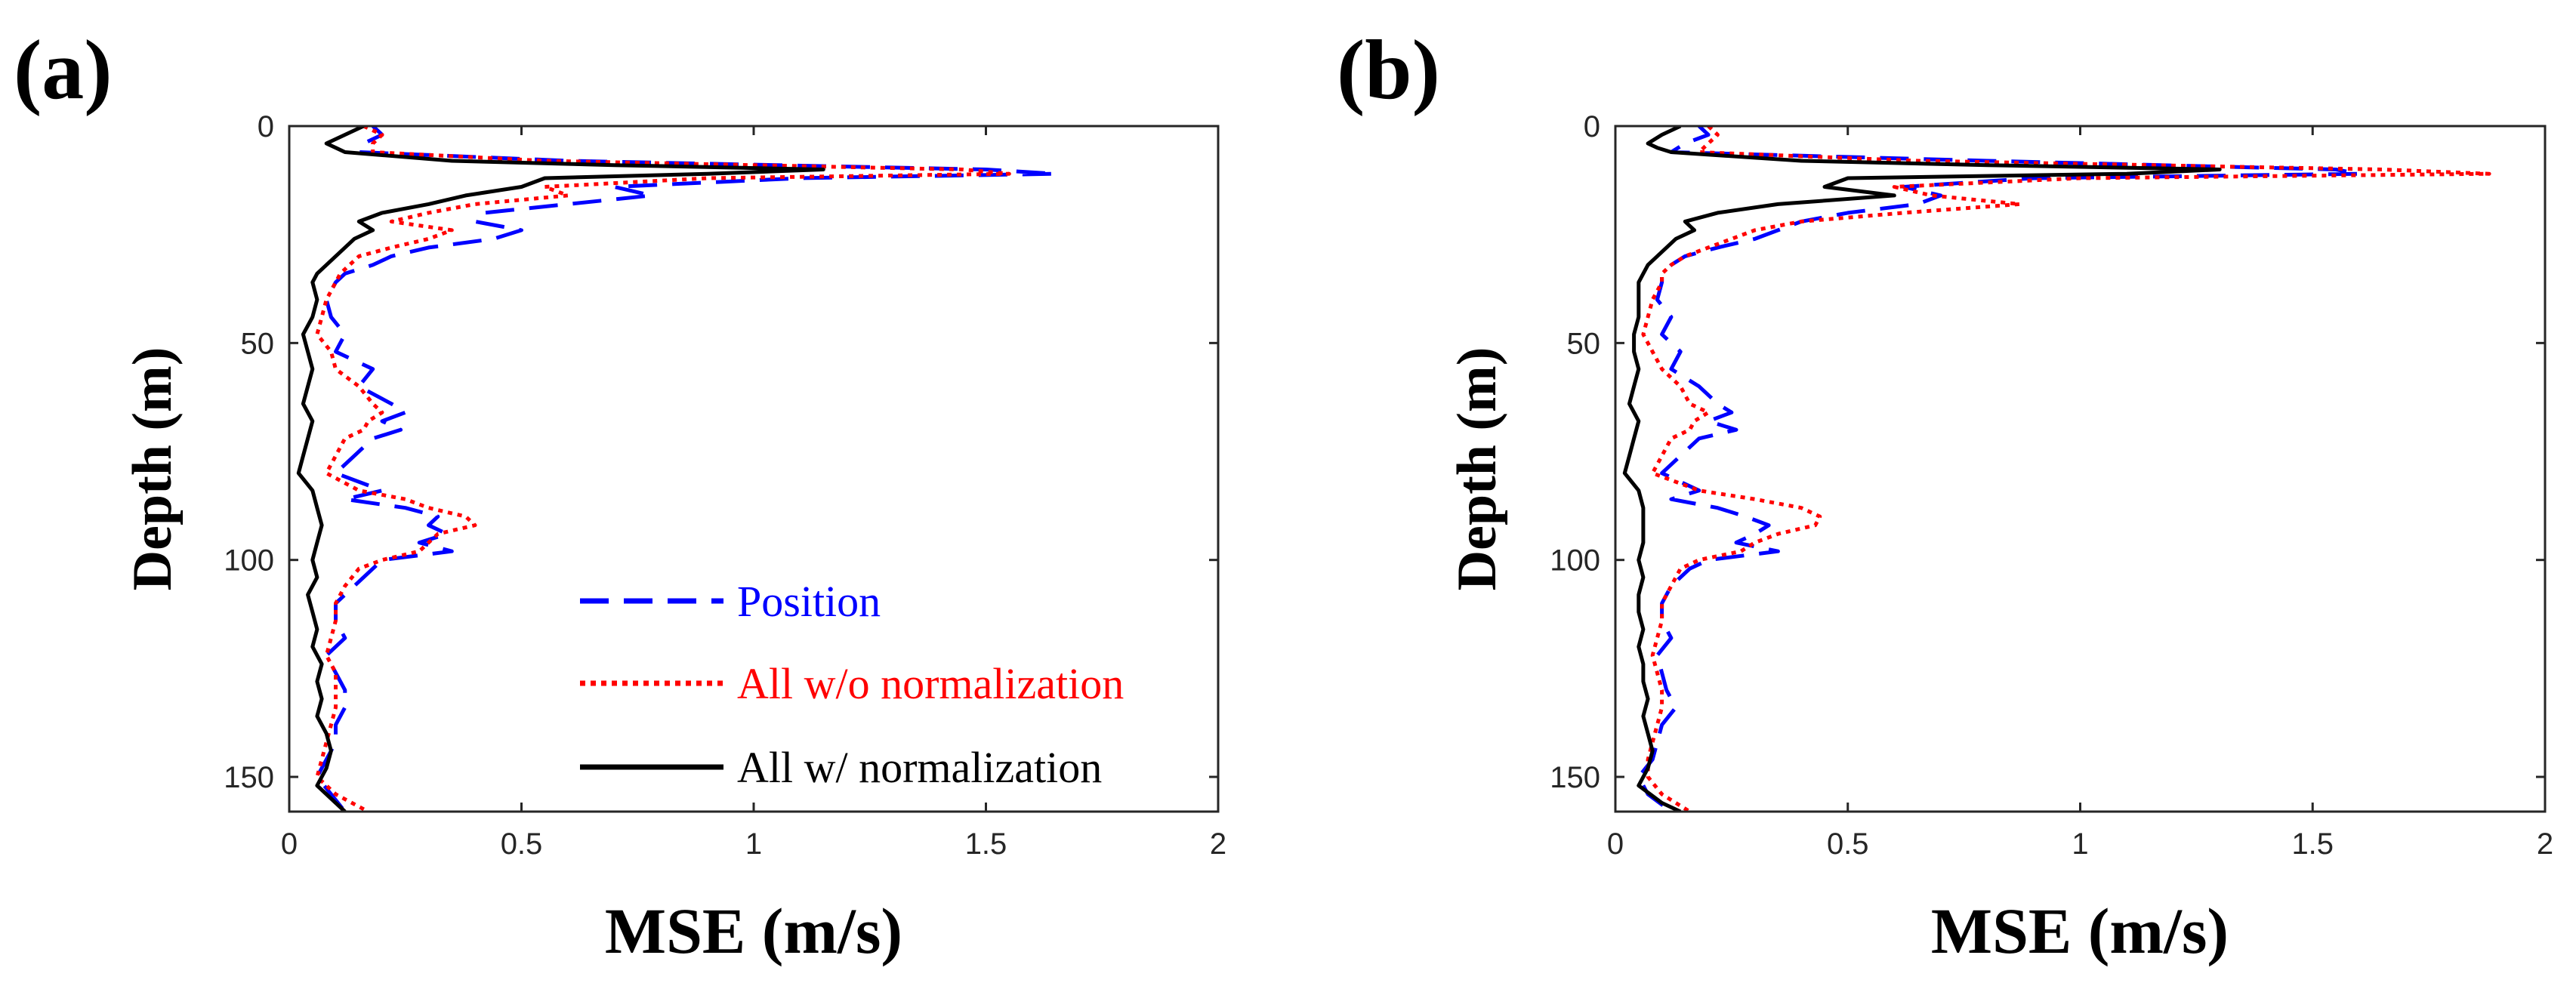 This screenshot has width=2576, height=986. What do you see at coordinates (2080, 931) in the screenshot?
I see `x-axis-label-b: MSE (m/s)` at bounding box center [2080, 931].